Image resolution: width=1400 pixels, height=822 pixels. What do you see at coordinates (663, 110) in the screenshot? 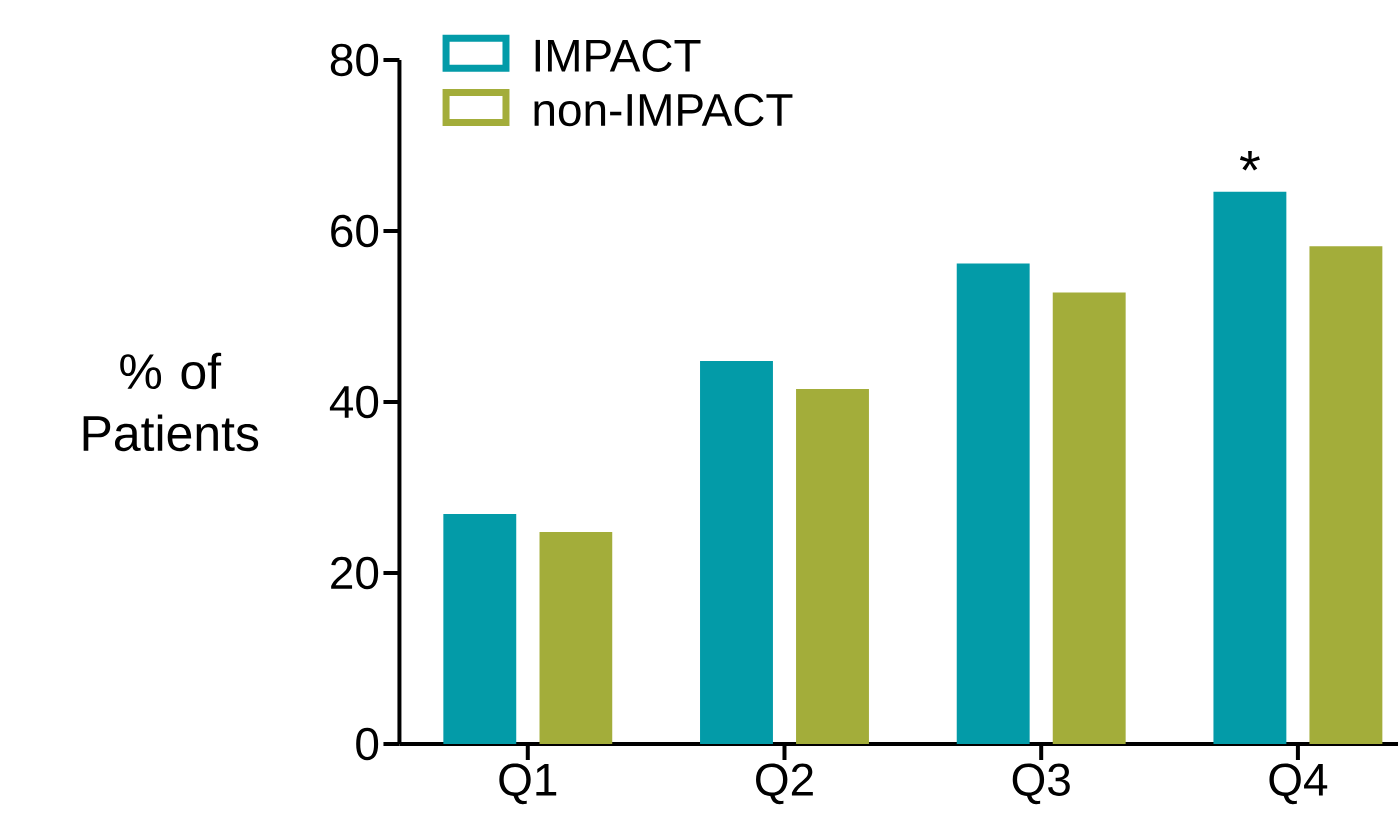
I see `legend-label: non-IMPACT` at bounding box center [663, 110].